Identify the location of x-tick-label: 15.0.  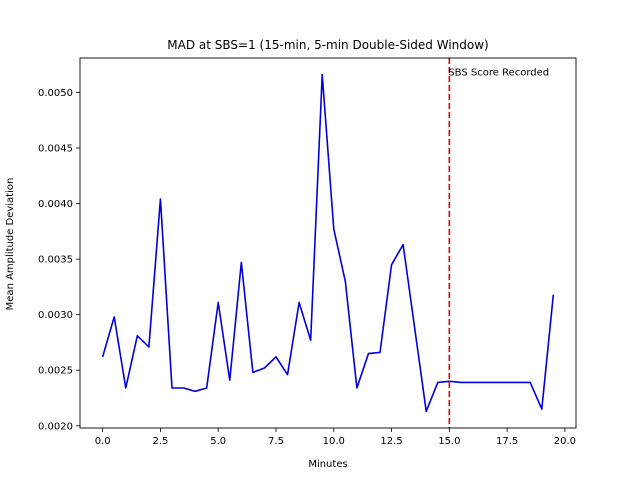
(449, 441).